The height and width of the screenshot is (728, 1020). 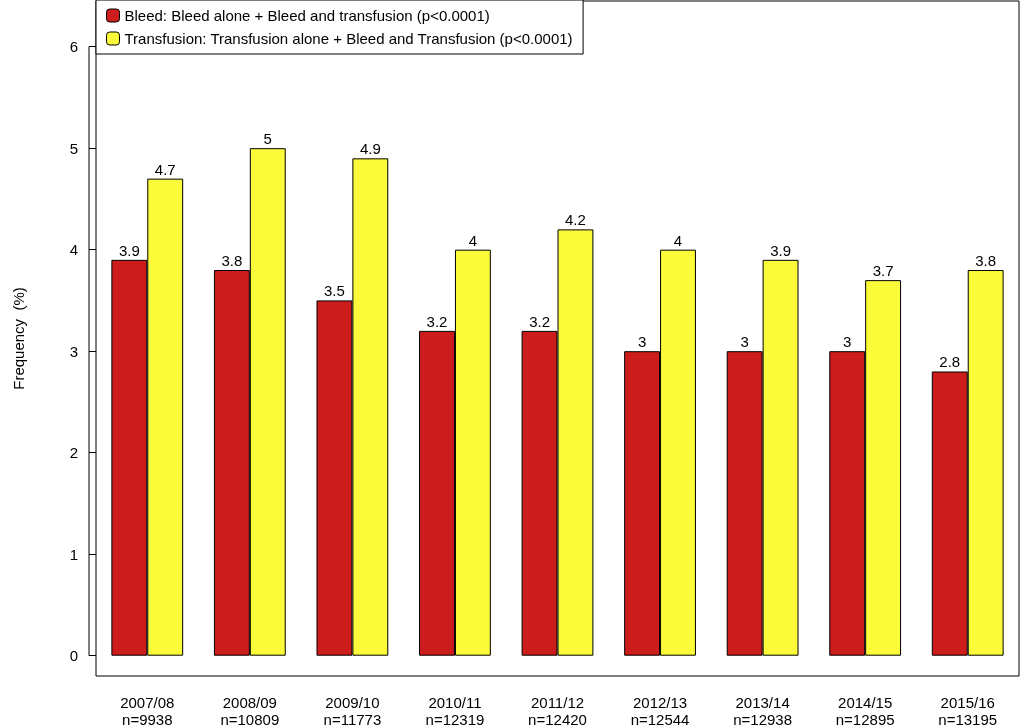 What do you see at coordinates (883, 271) in the screenshot?
I see `data-label: 3.7` at bounding box center [883, 271].